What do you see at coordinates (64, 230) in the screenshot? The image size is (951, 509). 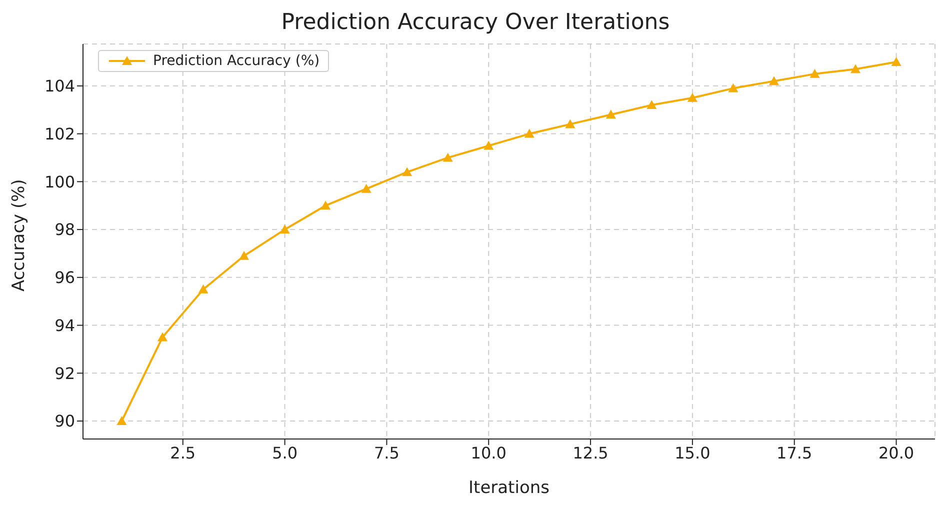 I see `y-tick-label: 98` at bounding box center [64, 230].